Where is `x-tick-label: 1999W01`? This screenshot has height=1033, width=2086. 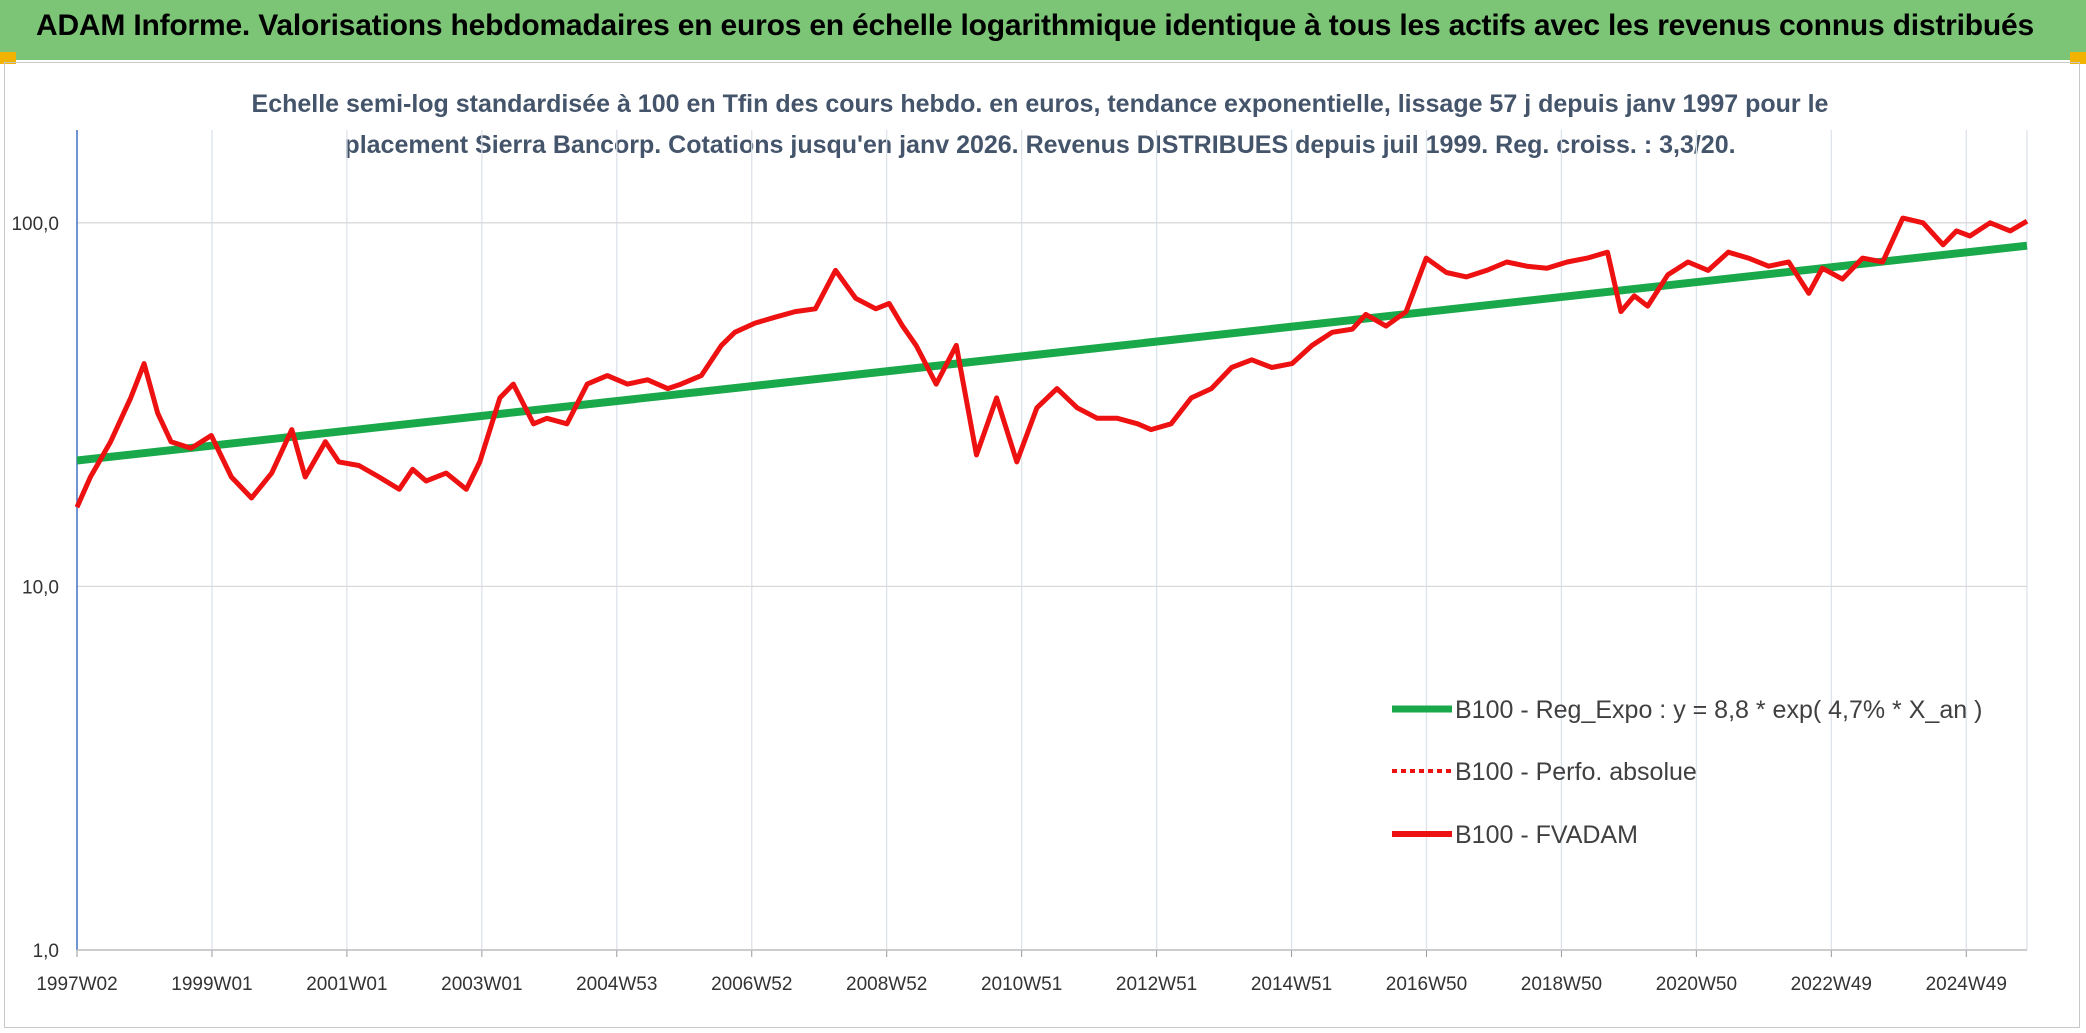 x-tick-label: 1999W01 is located at coordinates (211, 984).